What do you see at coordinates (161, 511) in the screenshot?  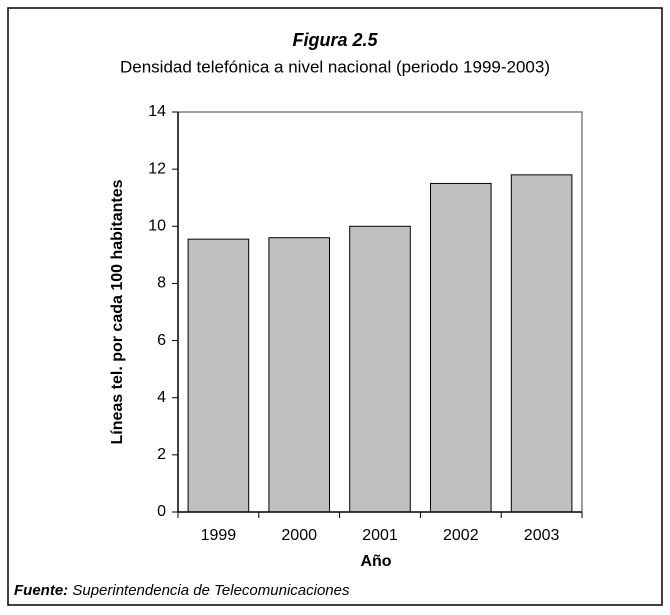 I see `y-tick-label: 0` at bounding box center [161, 511].